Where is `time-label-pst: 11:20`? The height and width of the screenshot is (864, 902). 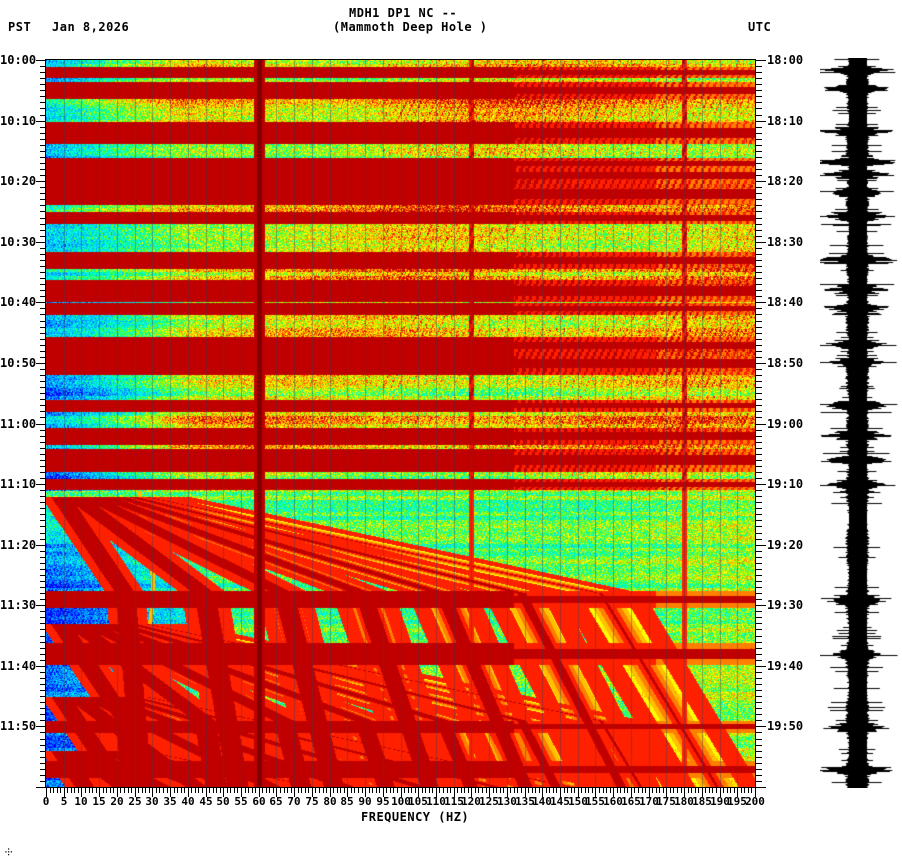
time-label-pst: 11:20 is located at coordinates (18, 545).